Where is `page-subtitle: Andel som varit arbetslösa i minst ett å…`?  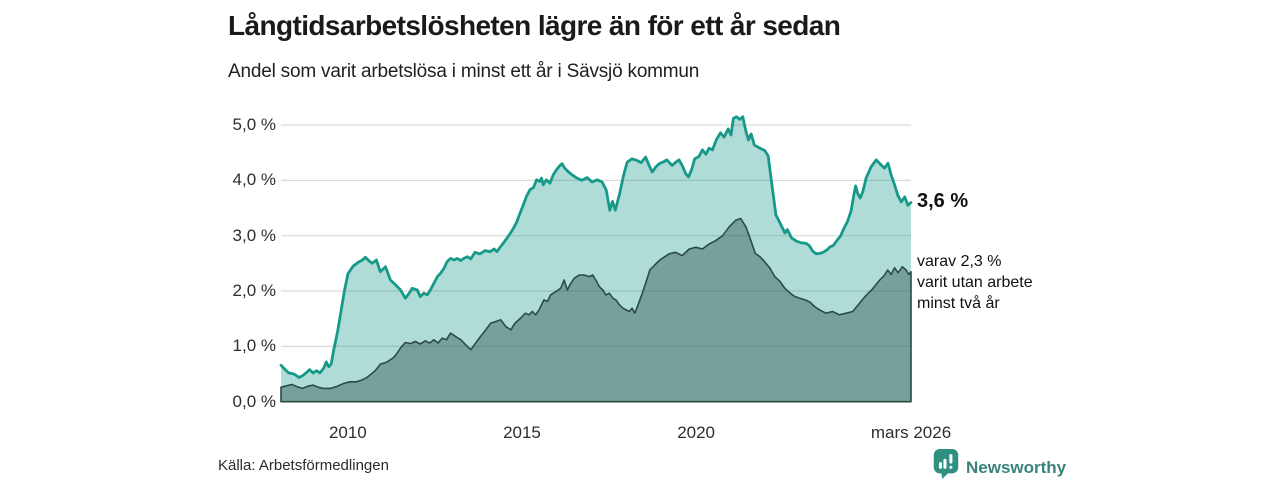
page-subtitle: Andel som varit arbetslösa i minst ett å… is located at coordinates (464, 71).